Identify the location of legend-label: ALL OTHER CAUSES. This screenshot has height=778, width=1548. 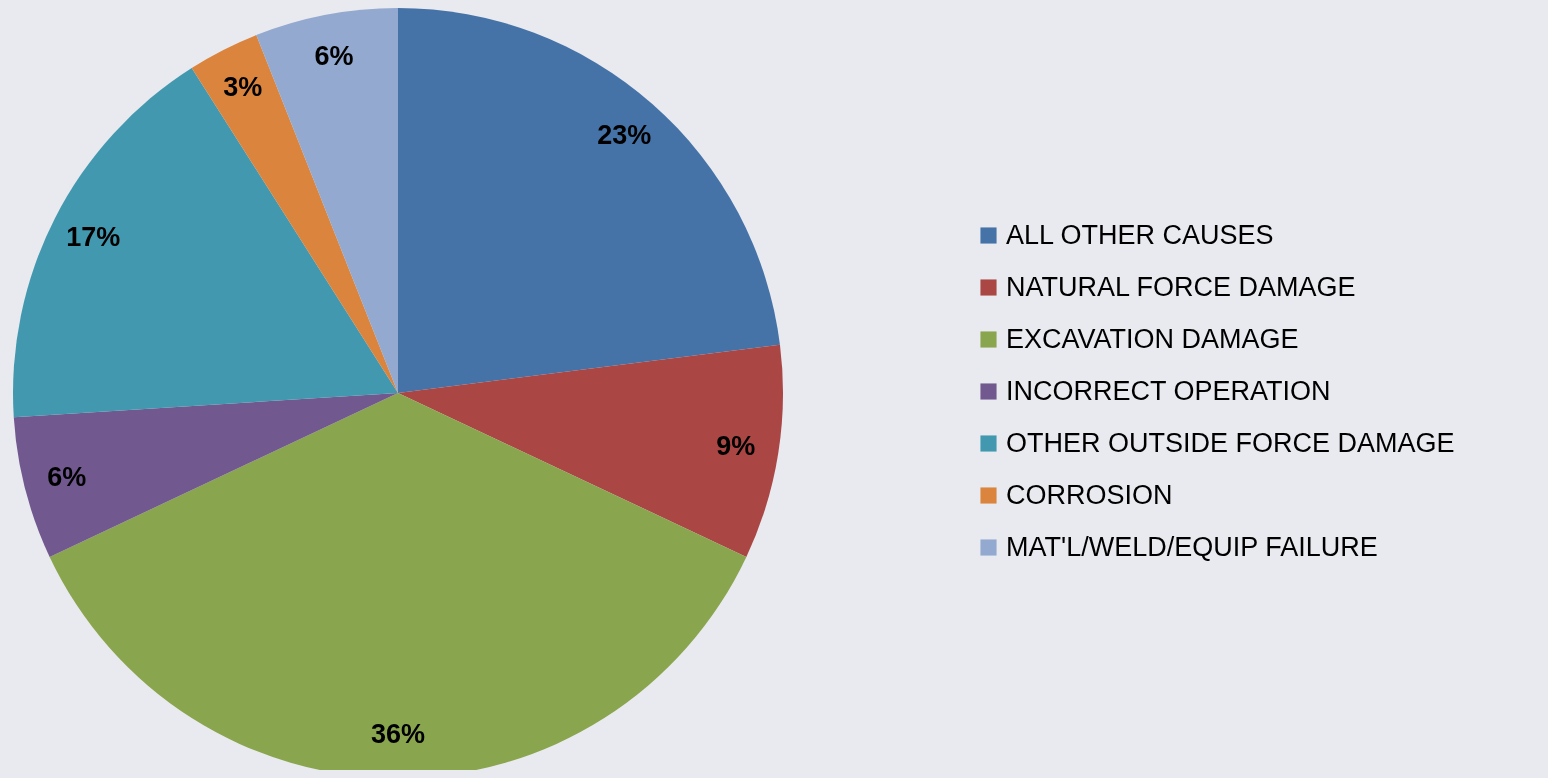
(1140, 234).